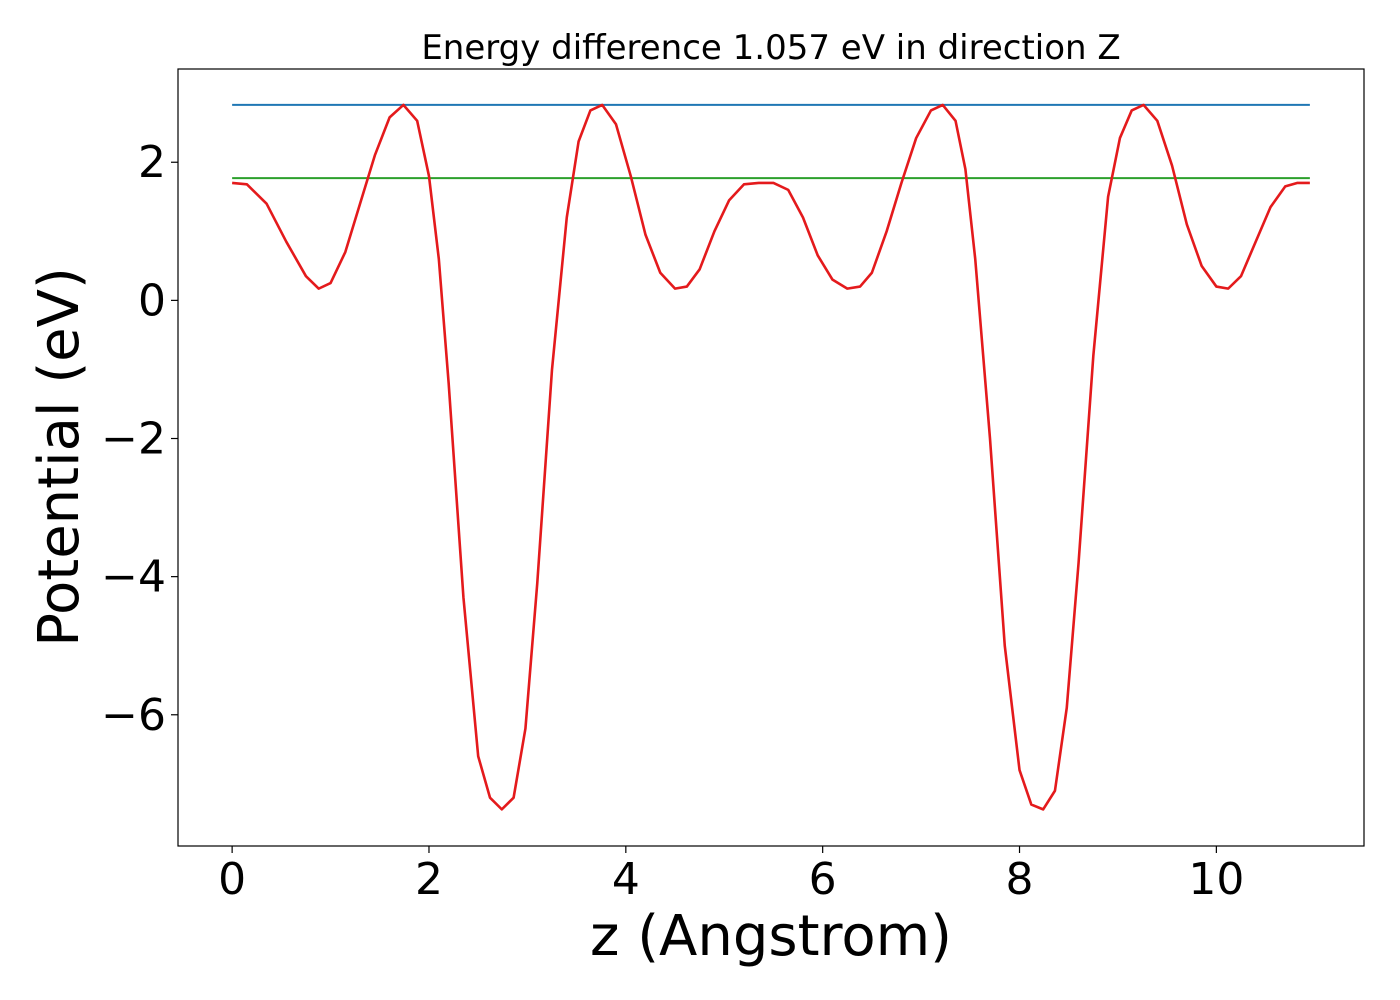  What do you see at coordinates (626, 879) in the screenshot?
I see `x-tick-label: 4` at bounding box center [626, 879].